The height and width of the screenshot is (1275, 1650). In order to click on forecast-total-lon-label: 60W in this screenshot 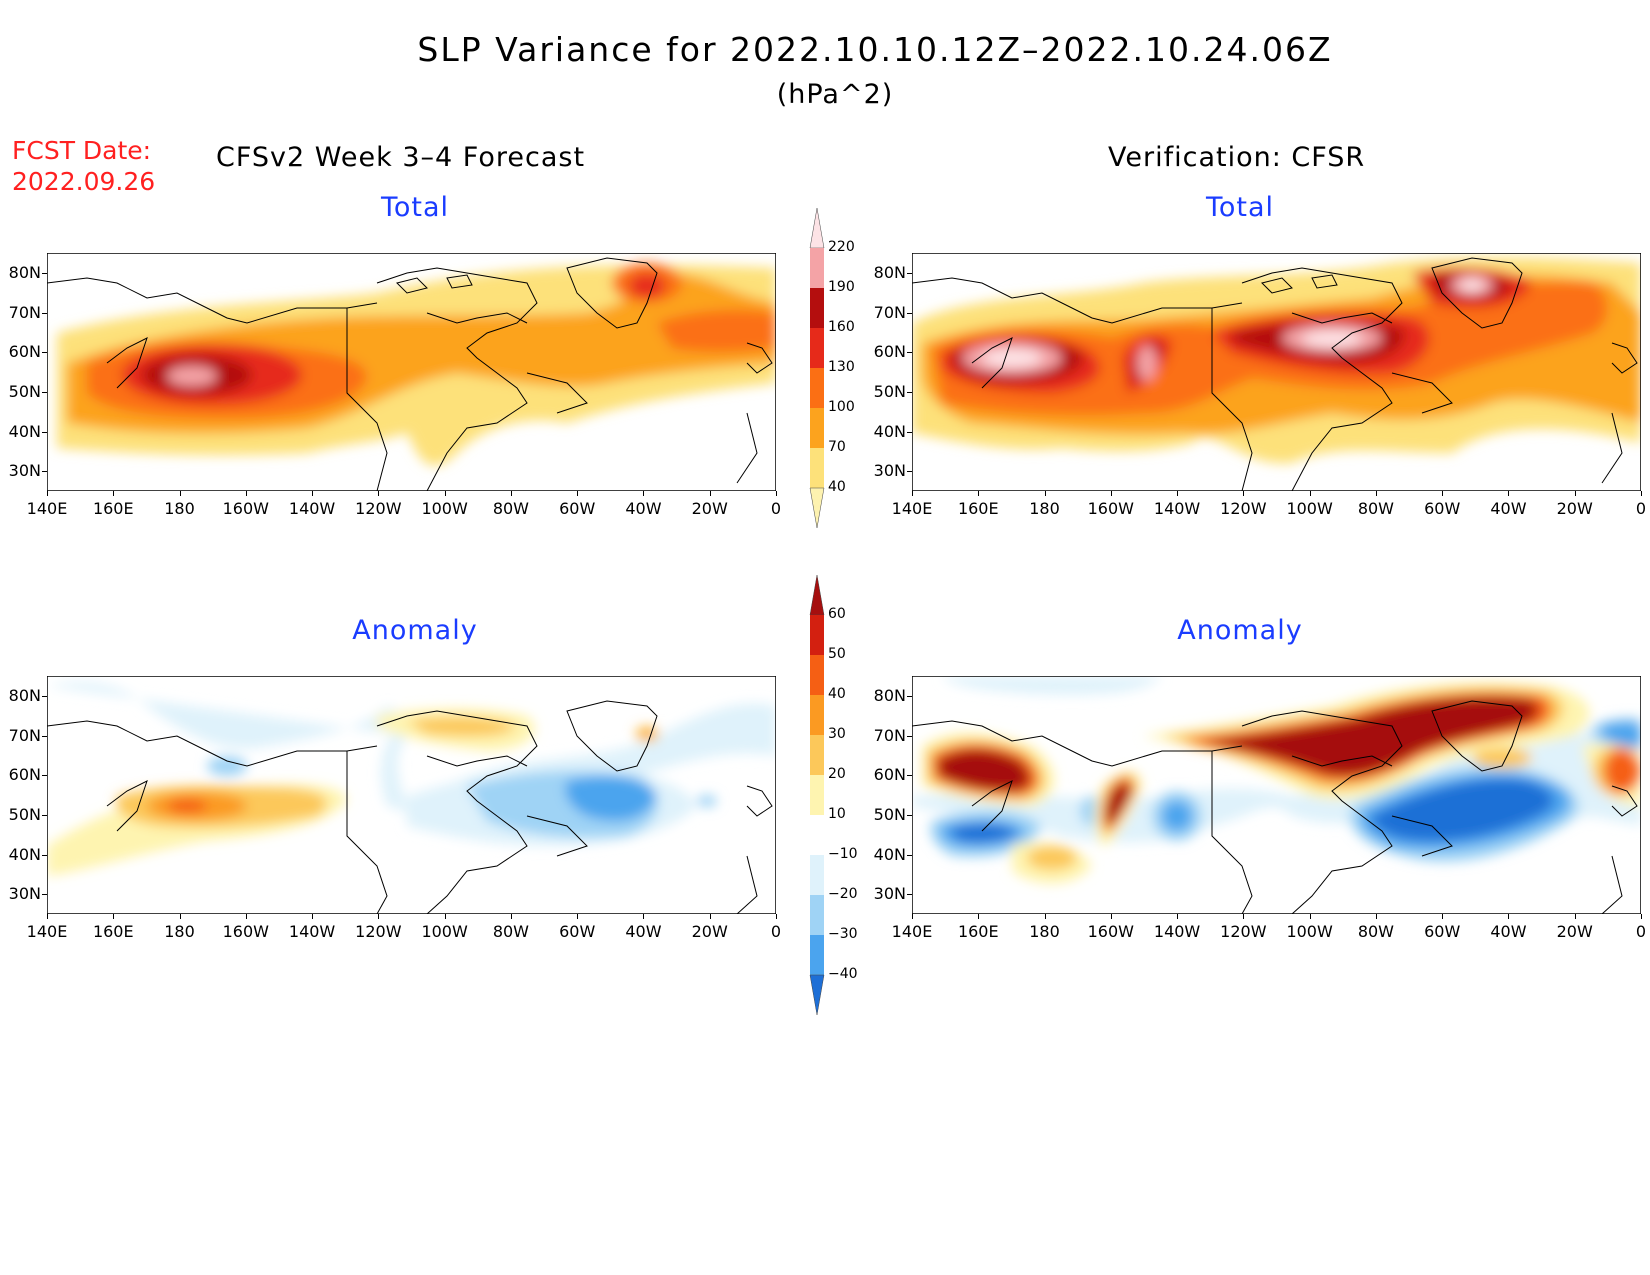, I will do `click(577, 508)`.